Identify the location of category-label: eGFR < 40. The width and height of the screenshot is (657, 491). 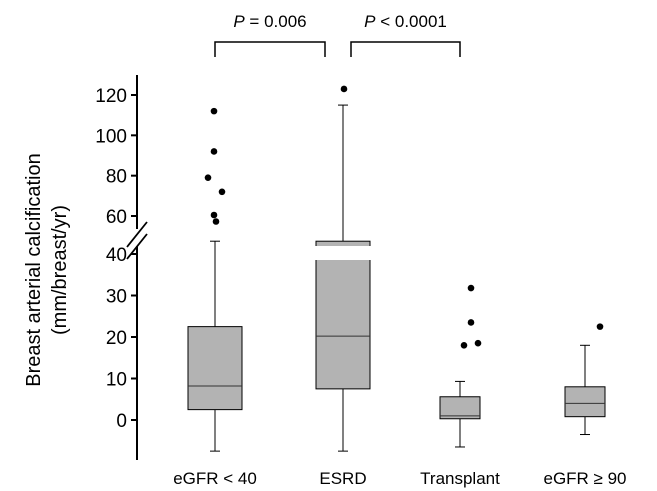
(215, 478).